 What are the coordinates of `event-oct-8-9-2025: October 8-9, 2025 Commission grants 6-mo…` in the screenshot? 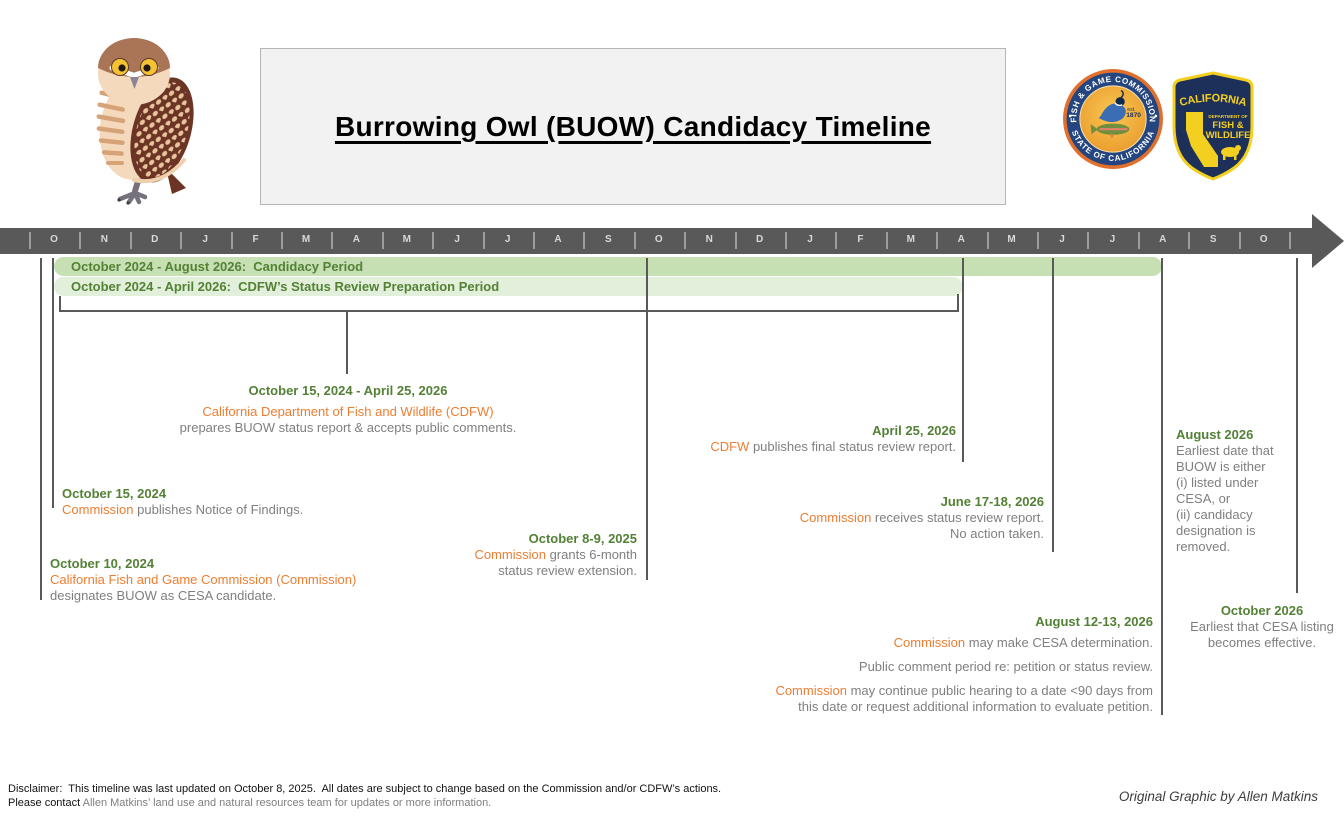 It's located at (507, 555).